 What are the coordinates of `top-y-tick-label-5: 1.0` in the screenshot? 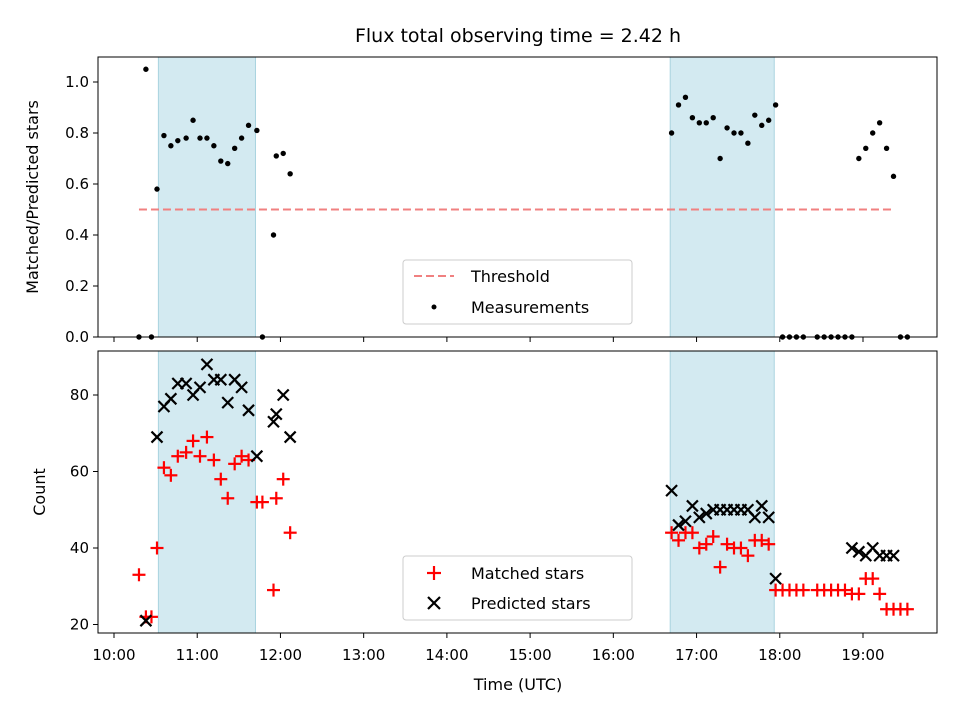 It's located at (77, 82).